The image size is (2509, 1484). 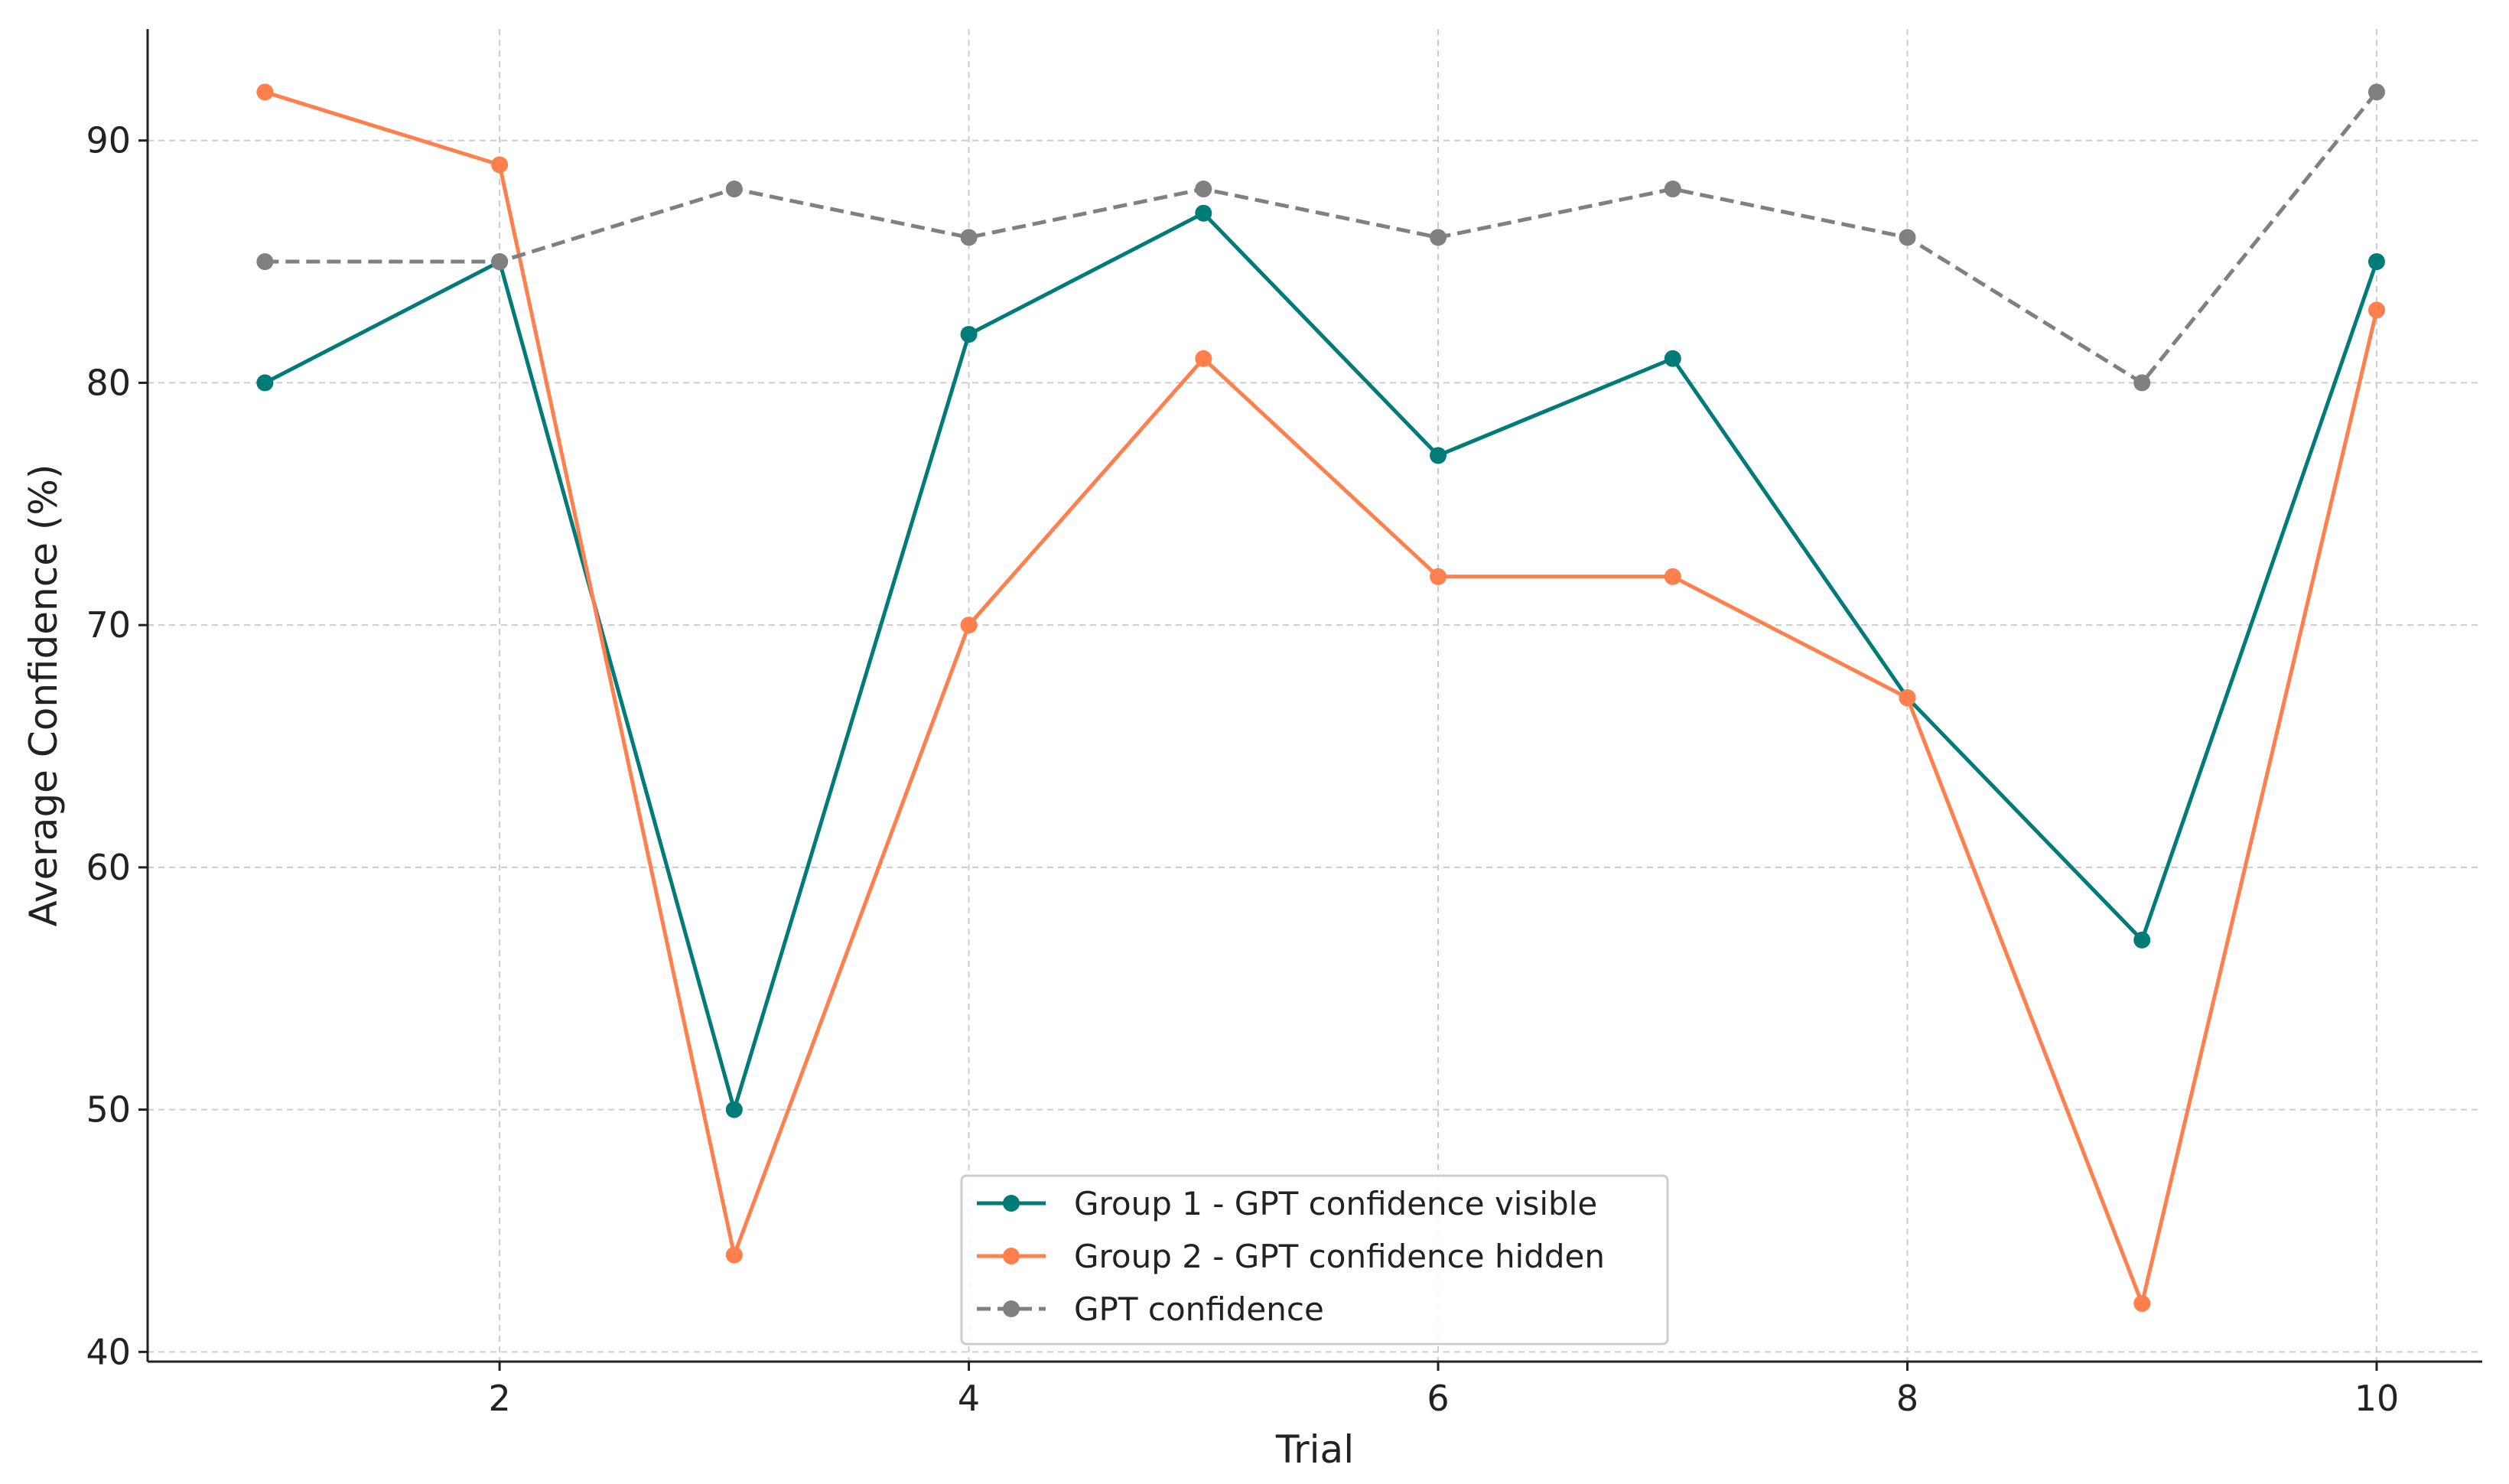 I want to click on x-tick-label: 10, so click(x=2377, y=1398).